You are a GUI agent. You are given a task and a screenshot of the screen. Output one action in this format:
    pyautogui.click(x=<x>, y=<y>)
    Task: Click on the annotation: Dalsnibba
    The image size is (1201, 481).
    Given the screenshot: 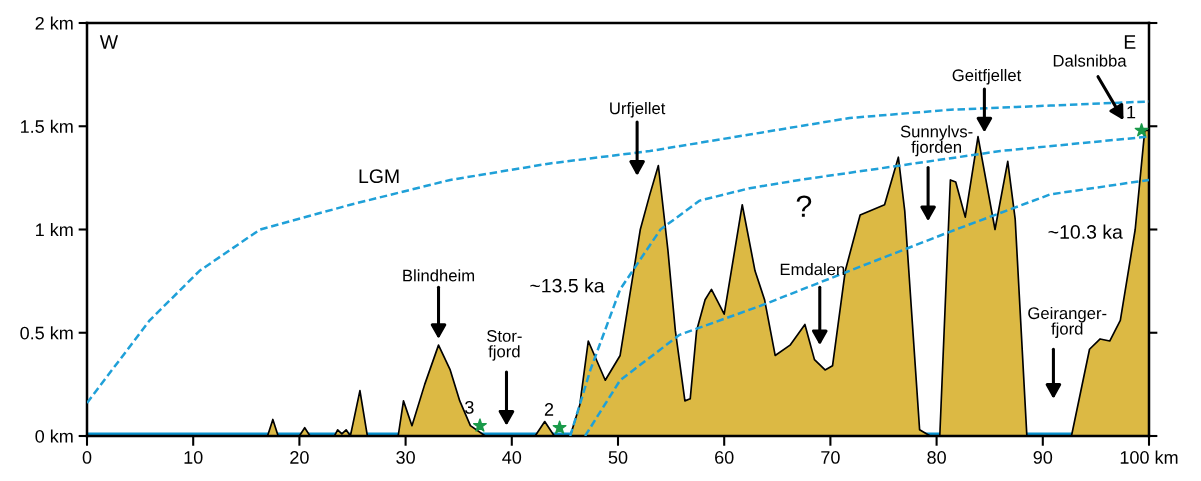 What is the action you would take?
    pyautogui.click(x=1090, y=60)
    